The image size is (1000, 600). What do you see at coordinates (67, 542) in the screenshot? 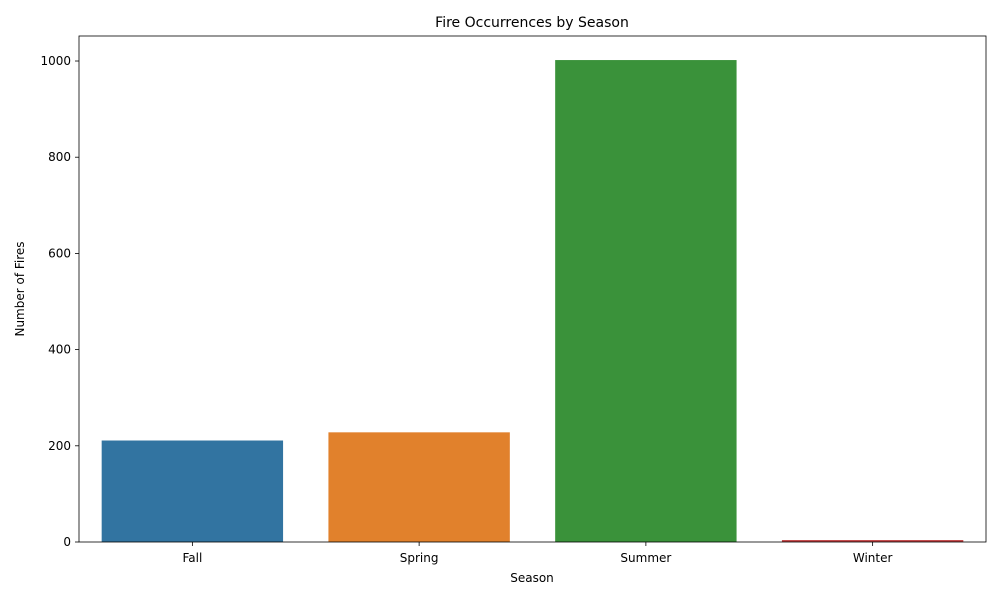
I see `y-tick-label: 0` at bounding box center [67, 542].